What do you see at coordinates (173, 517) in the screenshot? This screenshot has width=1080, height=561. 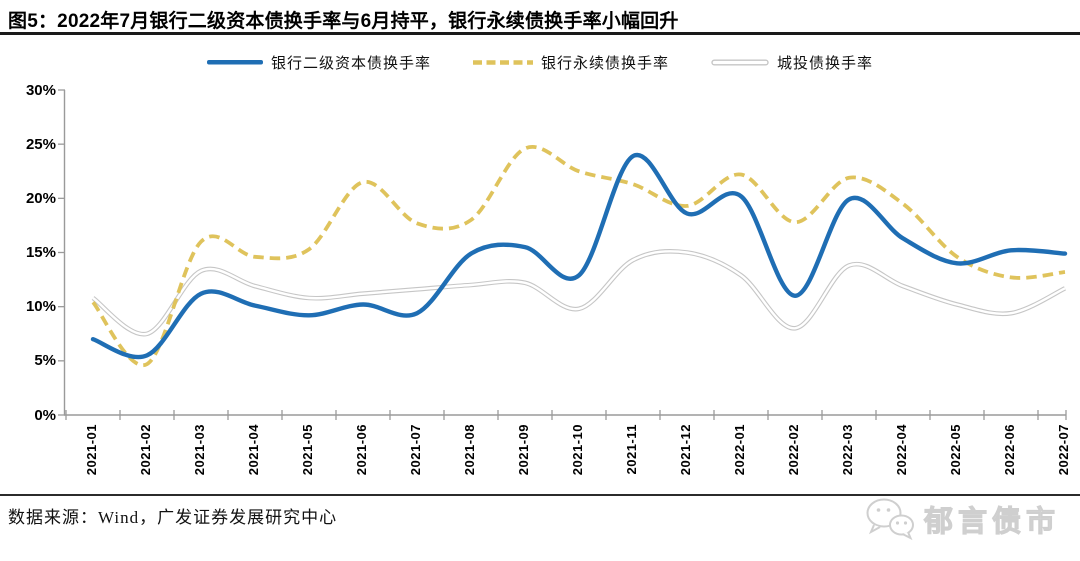 I see `source-note: 数据来源：Wind，广发证券发展研究中心` at bounding box center [173, 517].